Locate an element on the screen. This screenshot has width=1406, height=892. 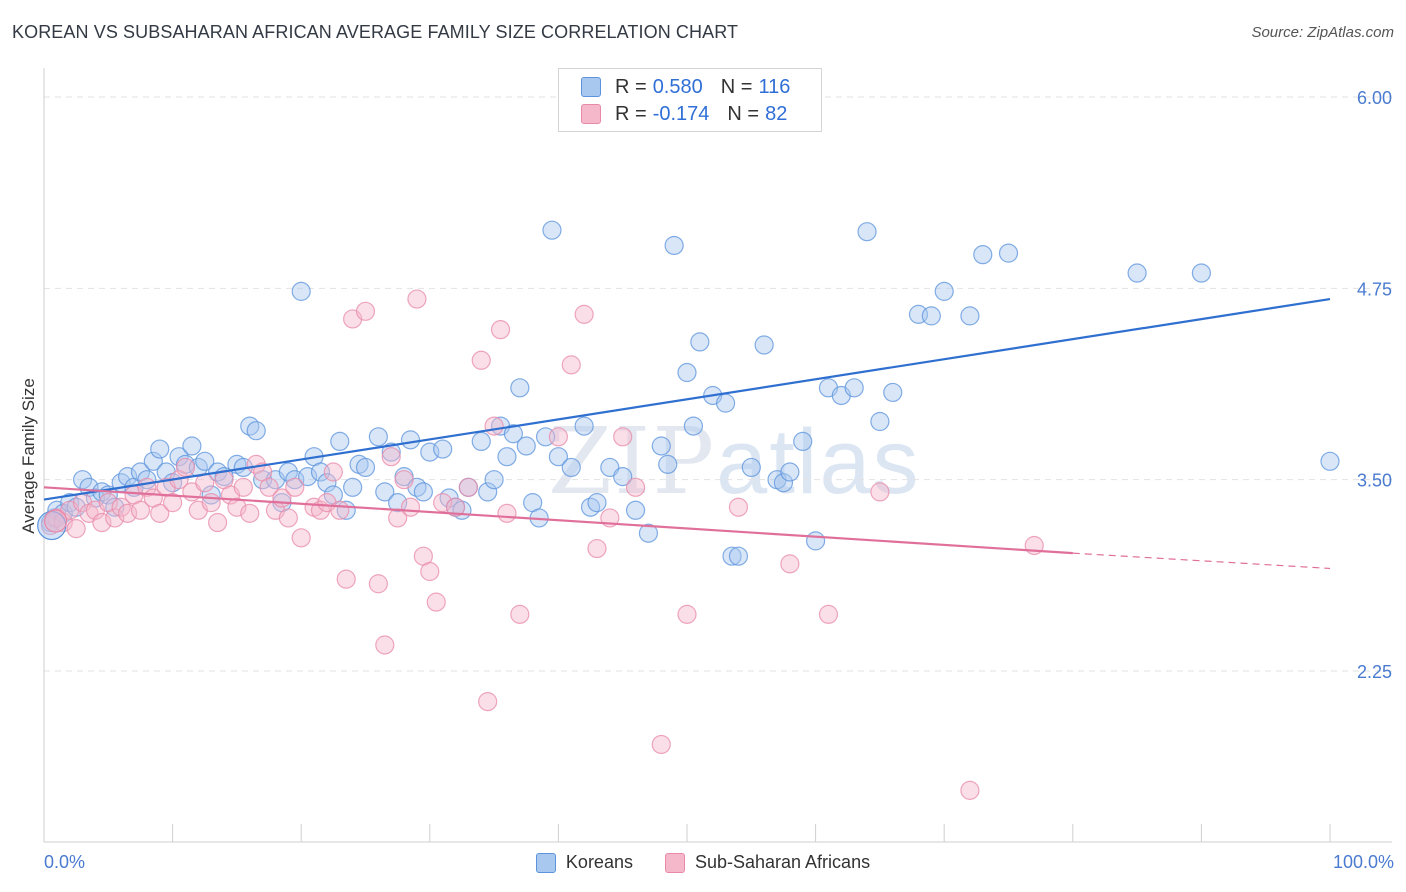
series-legend-subsaharan: Sub-Saharan Africans is located at coordinates (767, 862).